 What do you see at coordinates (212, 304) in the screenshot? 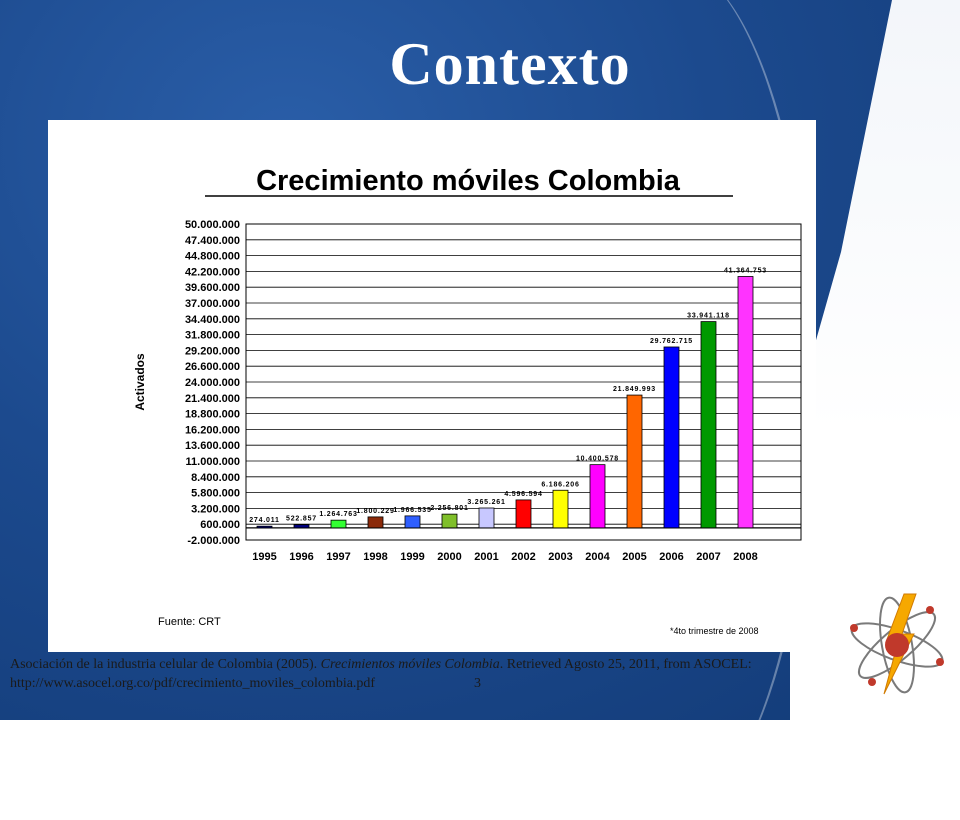
I see `y-tick-label: 37.000.000` at bounding box center [212, 304].